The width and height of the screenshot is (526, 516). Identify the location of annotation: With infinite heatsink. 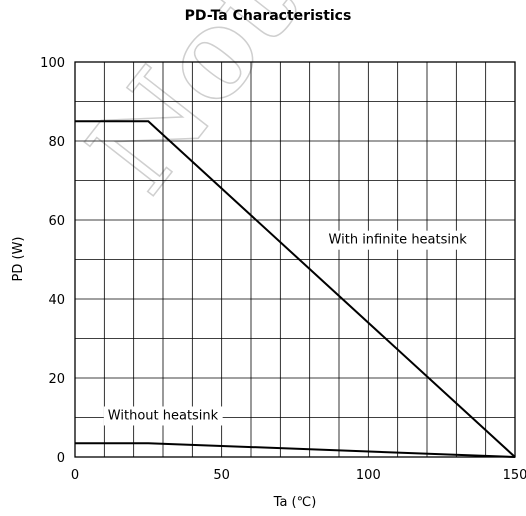
(398, 240).